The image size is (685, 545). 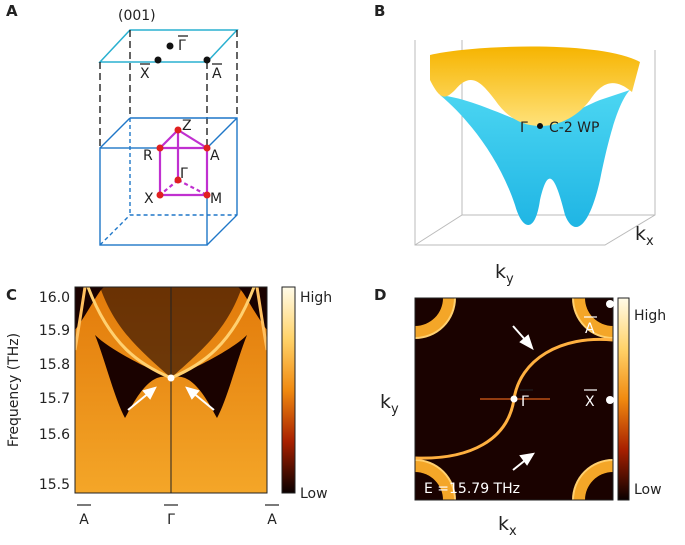 I want to click on corner-point, so click(x=610, y=304).